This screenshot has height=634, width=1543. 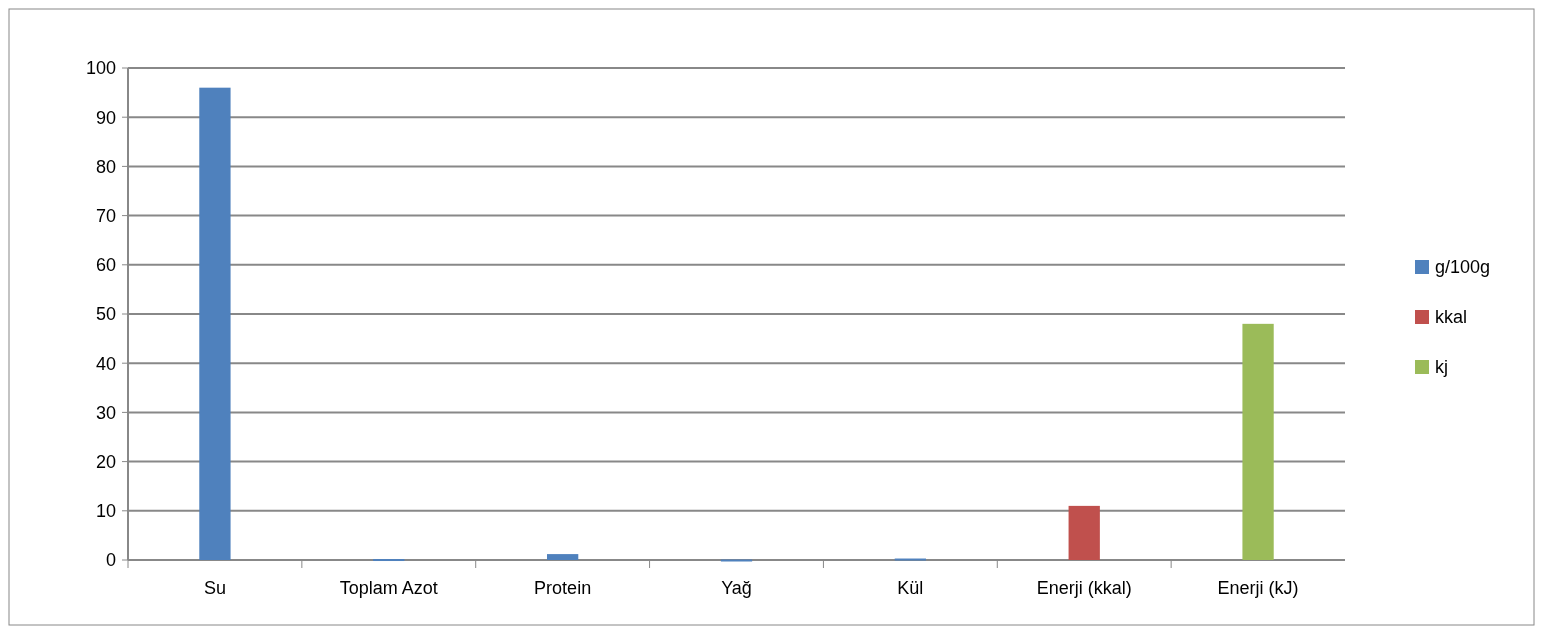 What do you see at coordinates (105, 314) in the screenshot?
I see `y-tick-label: 50` at bounding box center [105, 314].